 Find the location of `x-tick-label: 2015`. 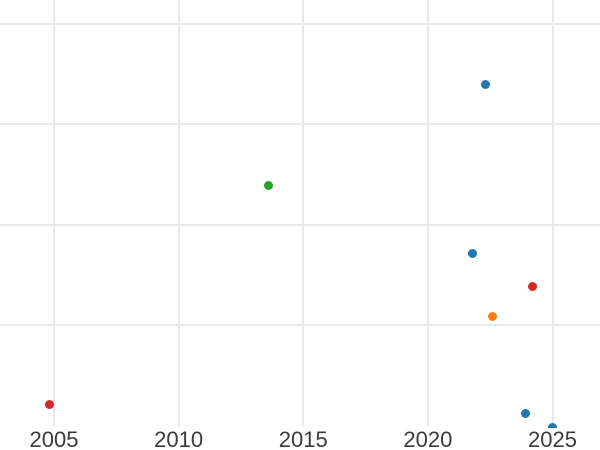

x-tick-label: 2015 is located at coordinates (303, 438).